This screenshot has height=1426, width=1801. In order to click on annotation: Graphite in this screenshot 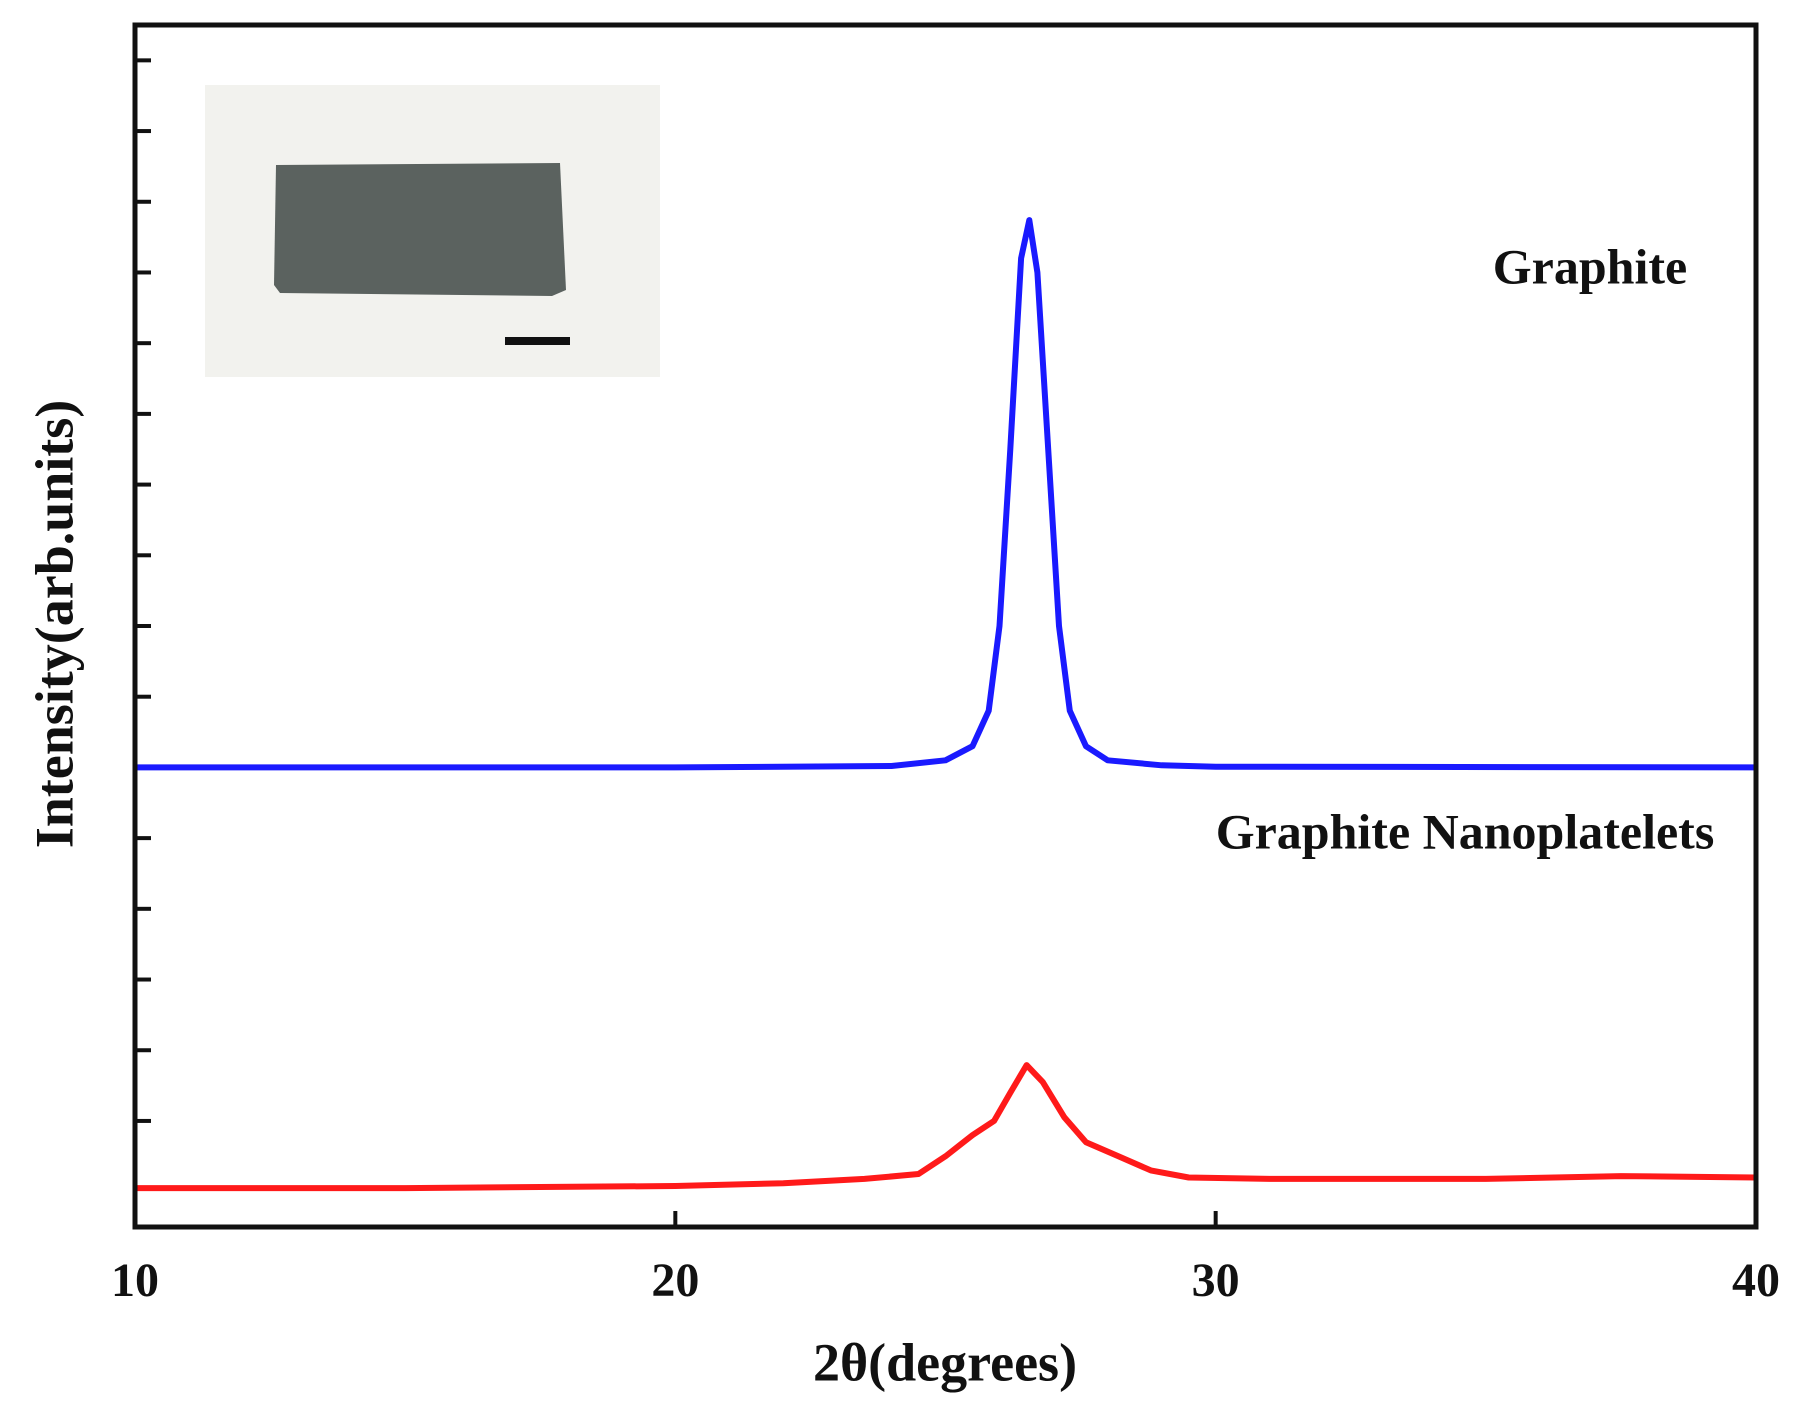, I will do `click(1590, 266)`.